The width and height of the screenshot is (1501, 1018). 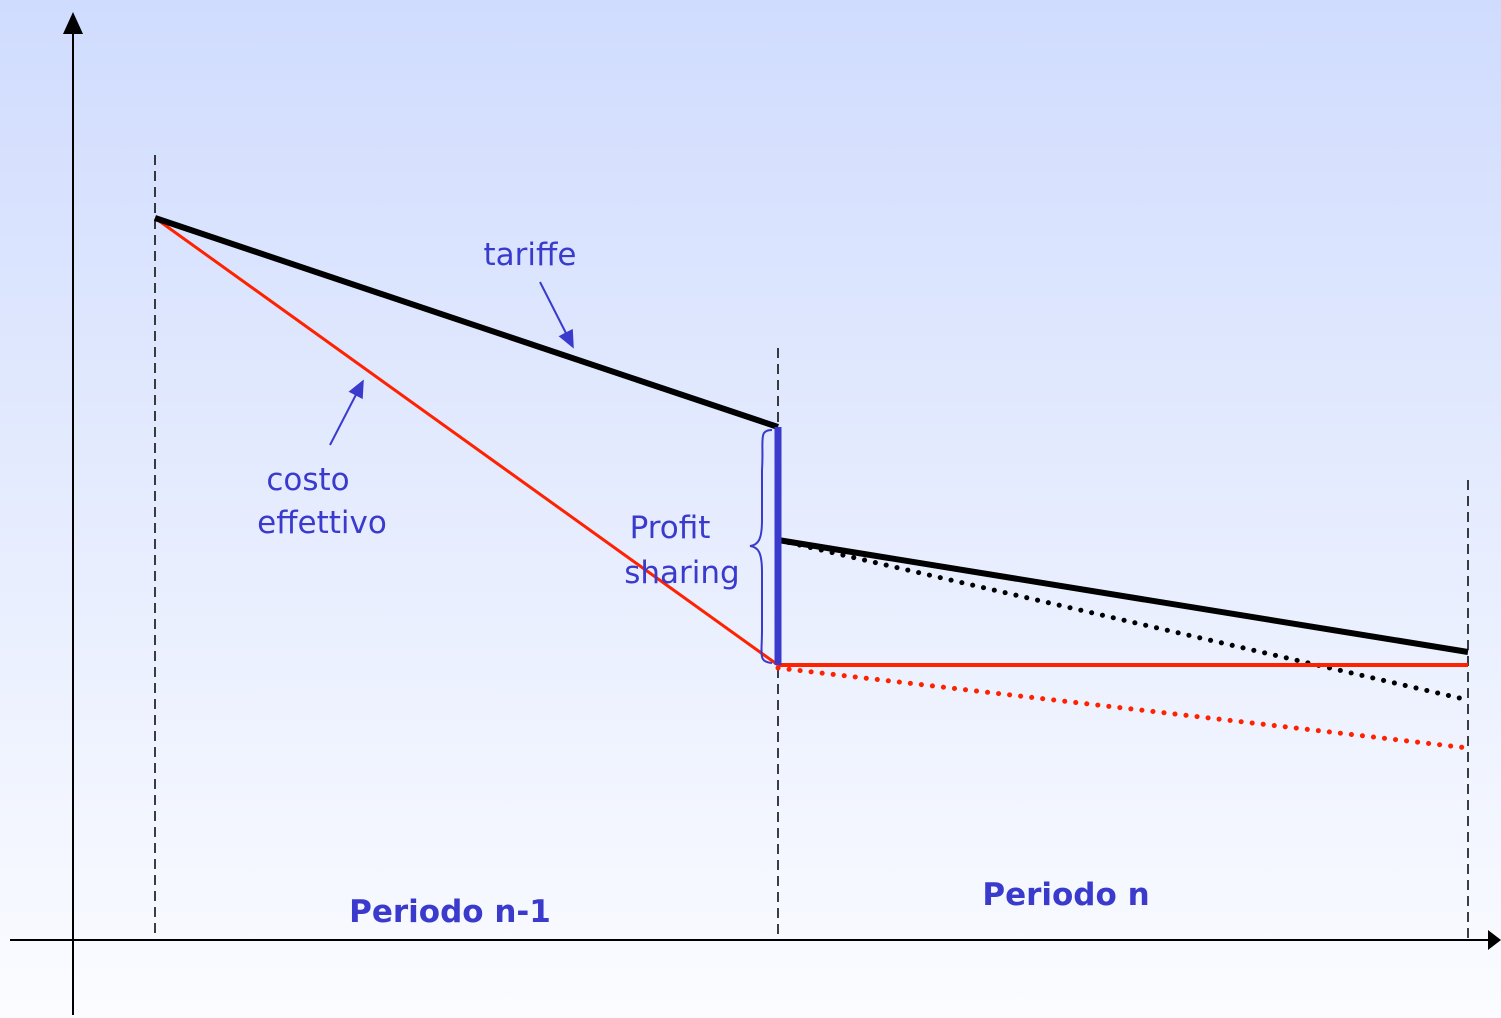 I want to click on cost-dotted, so click(x=1123, y=708).